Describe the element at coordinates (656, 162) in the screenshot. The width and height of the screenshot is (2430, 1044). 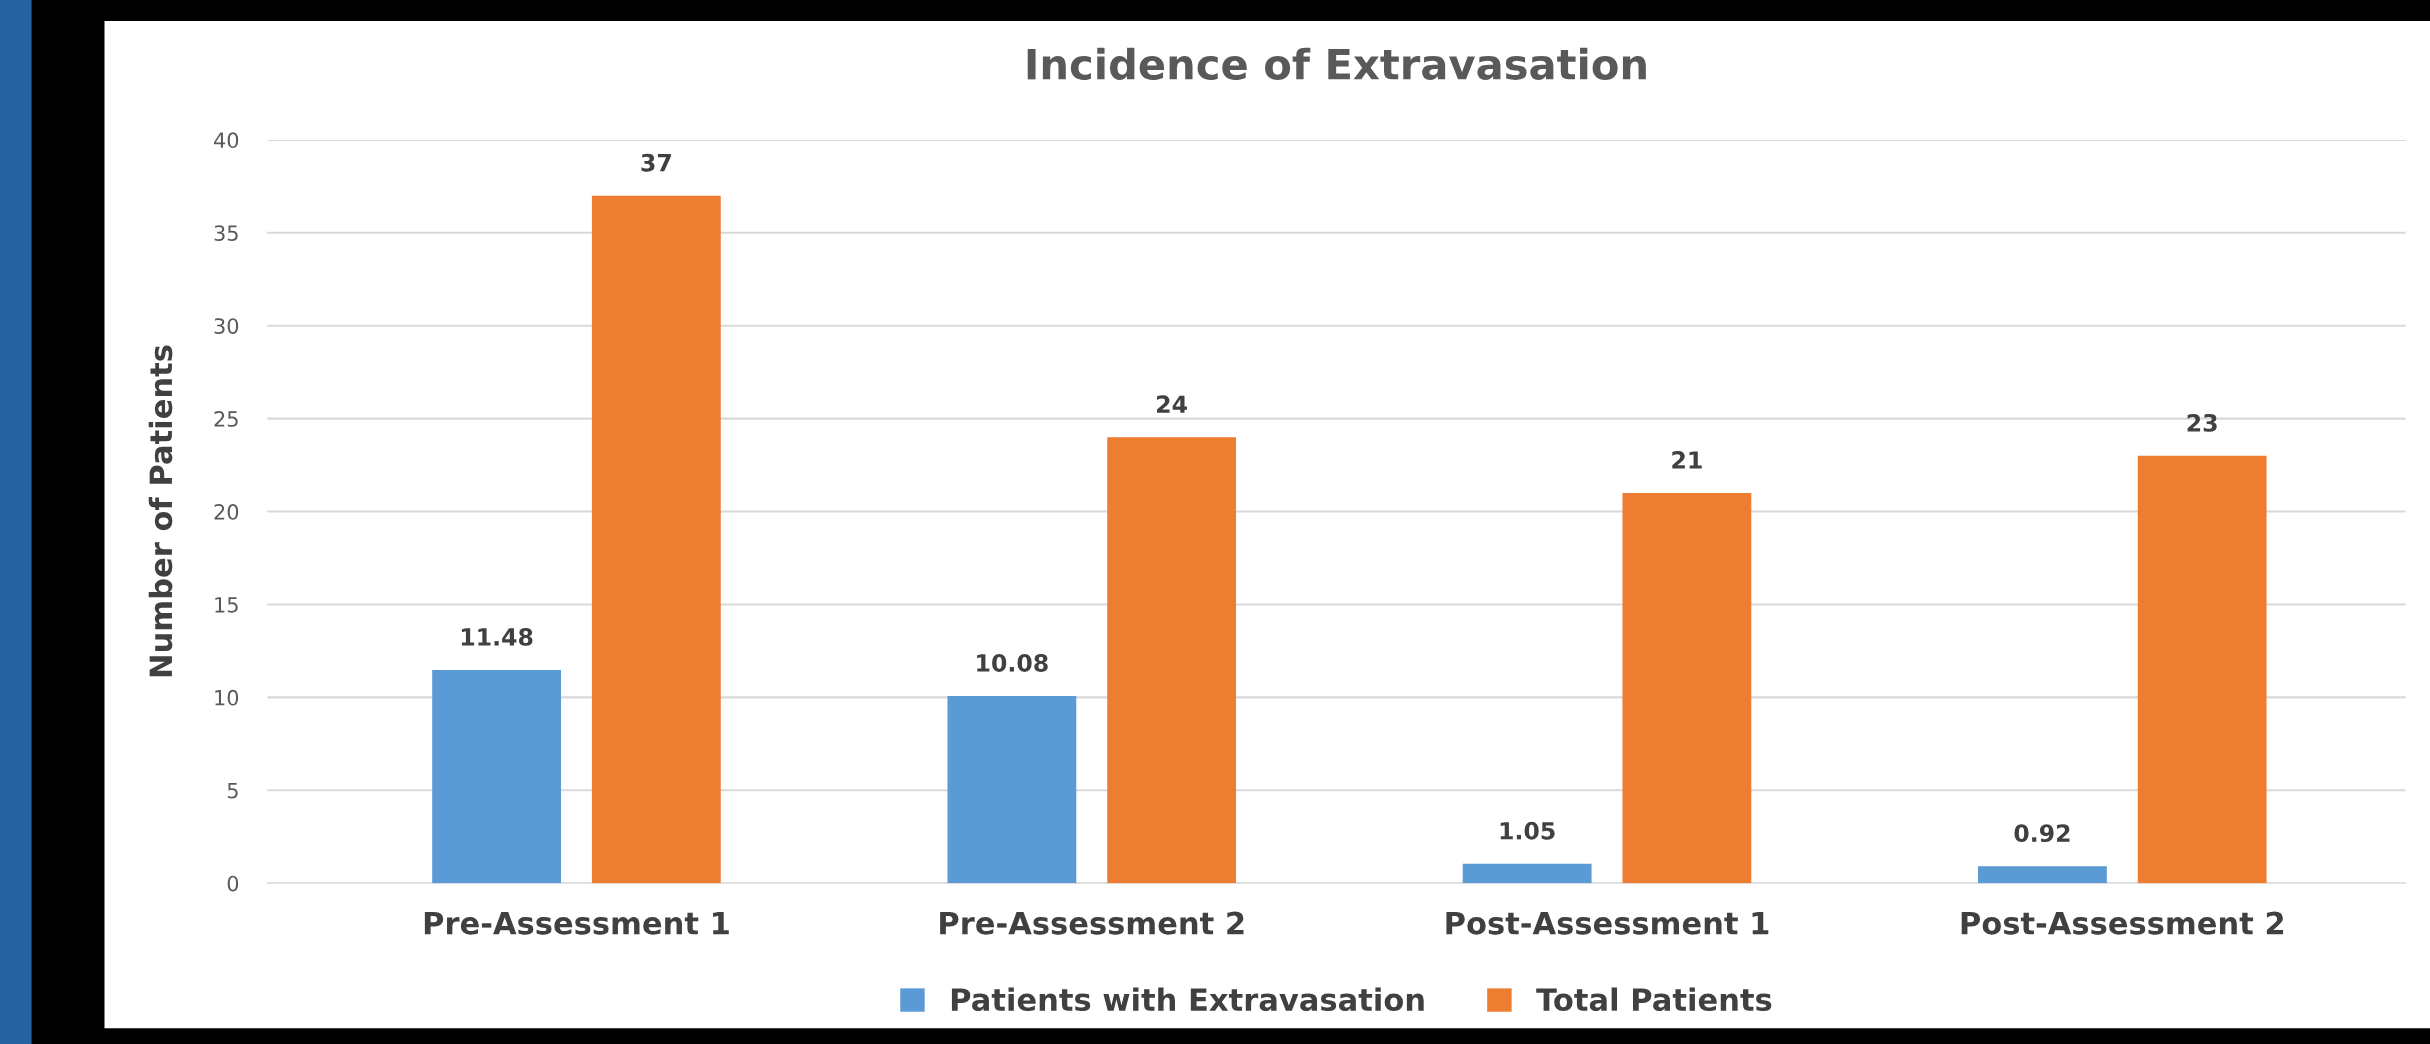
I see `data-label: 37` at that location.